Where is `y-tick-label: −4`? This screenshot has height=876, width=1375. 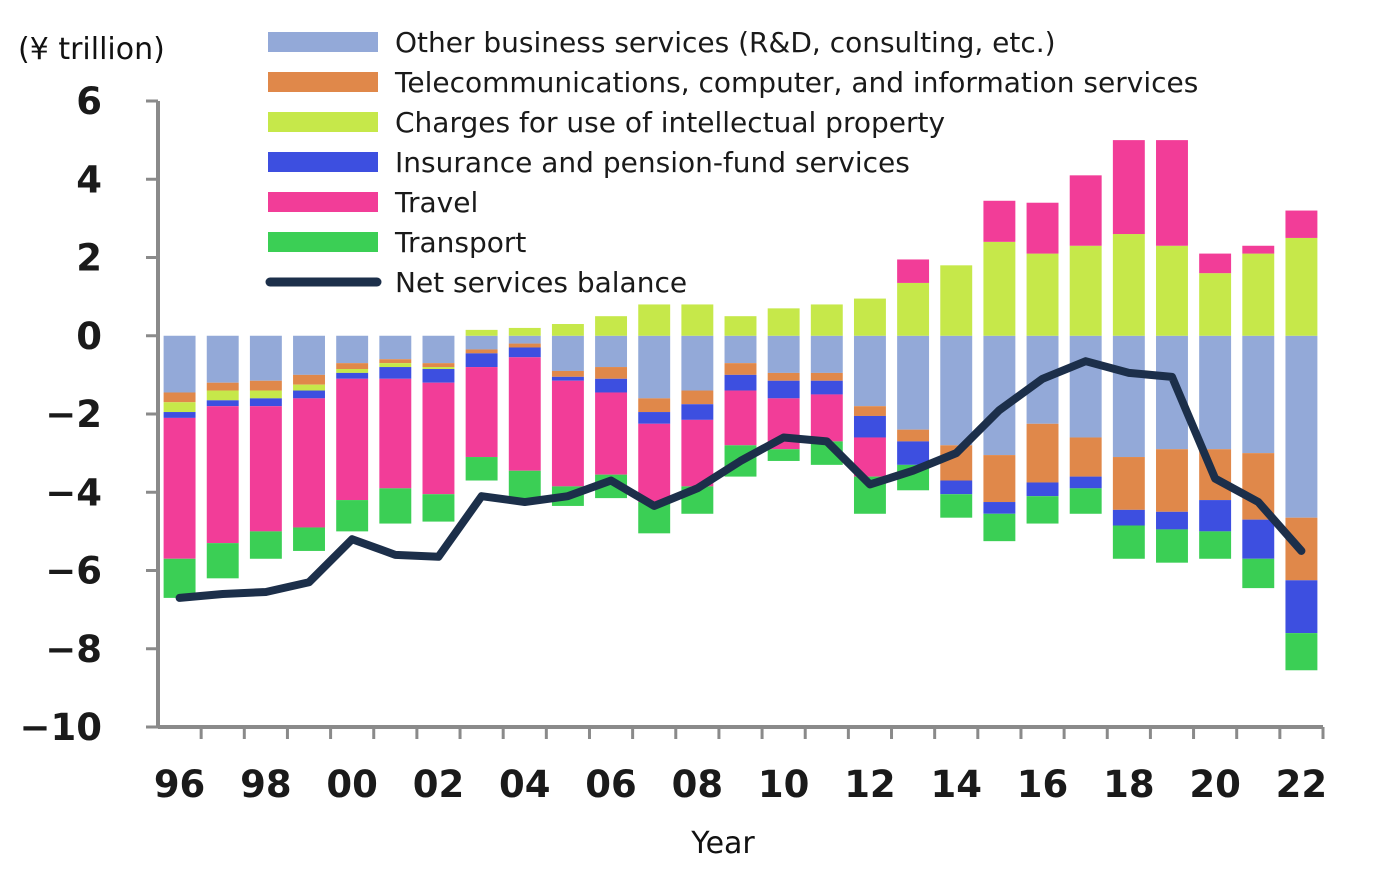
y-tick-label: −4 is located at coordinates (73, 492).